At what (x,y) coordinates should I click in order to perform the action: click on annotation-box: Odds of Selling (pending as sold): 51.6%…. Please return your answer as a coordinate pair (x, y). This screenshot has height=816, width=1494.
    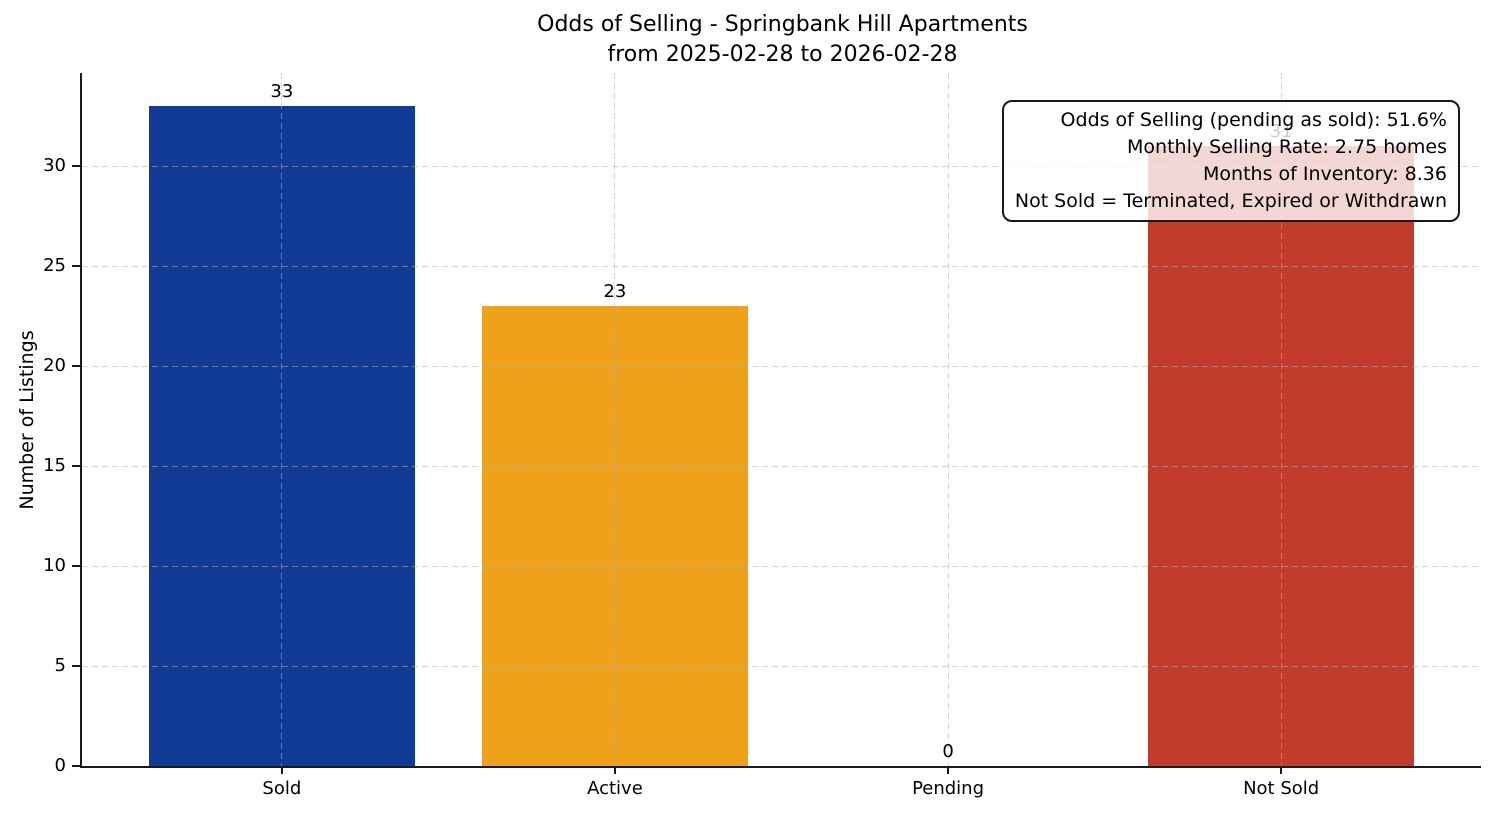
    Looking at the image, I should click on (1230, 161).